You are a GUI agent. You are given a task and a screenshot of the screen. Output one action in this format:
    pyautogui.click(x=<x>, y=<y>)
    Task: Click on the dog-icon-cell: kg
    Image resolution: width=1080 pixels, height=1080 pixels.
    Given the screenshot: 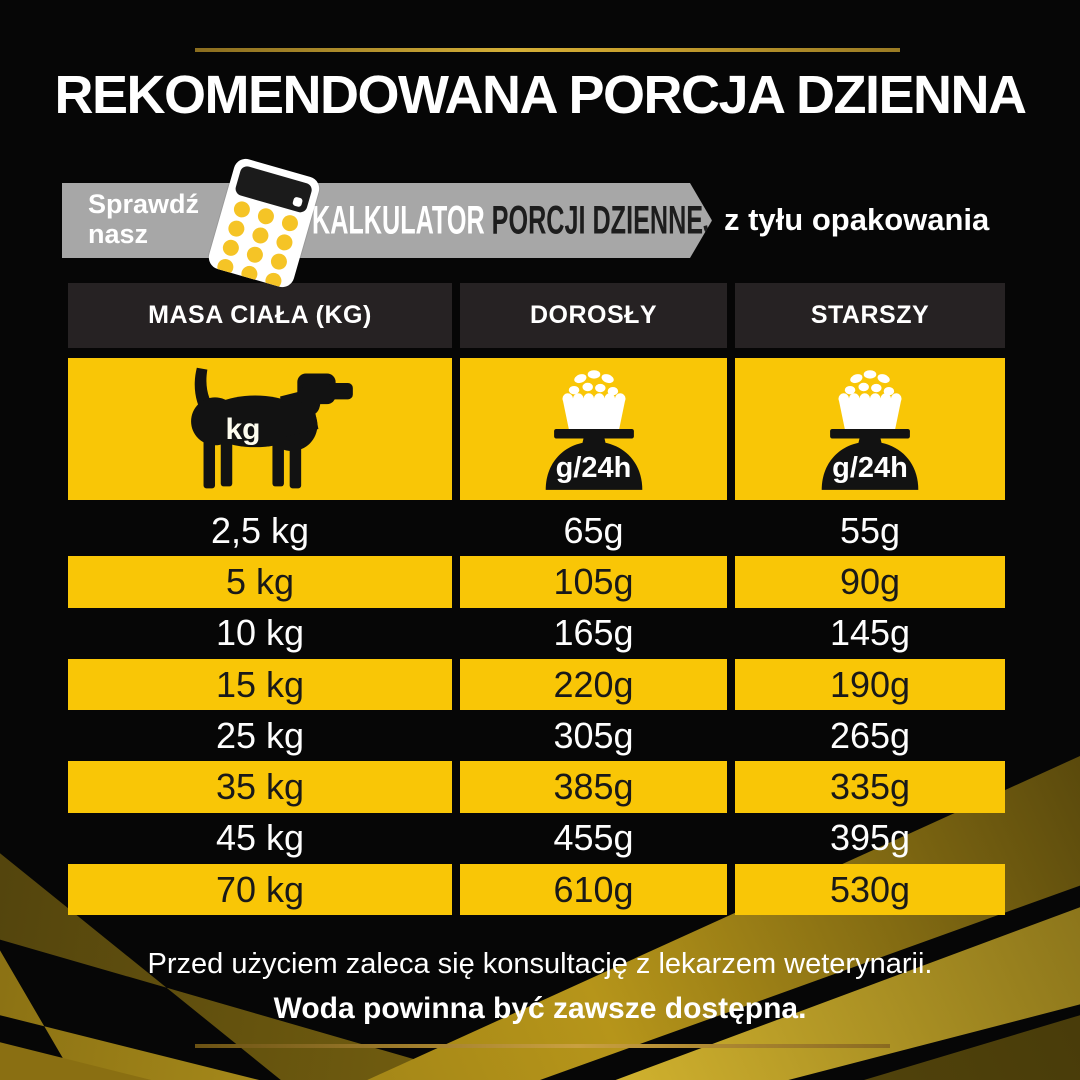 What is the action you would take?
    pyautogui.click(x=260, y=429)
    